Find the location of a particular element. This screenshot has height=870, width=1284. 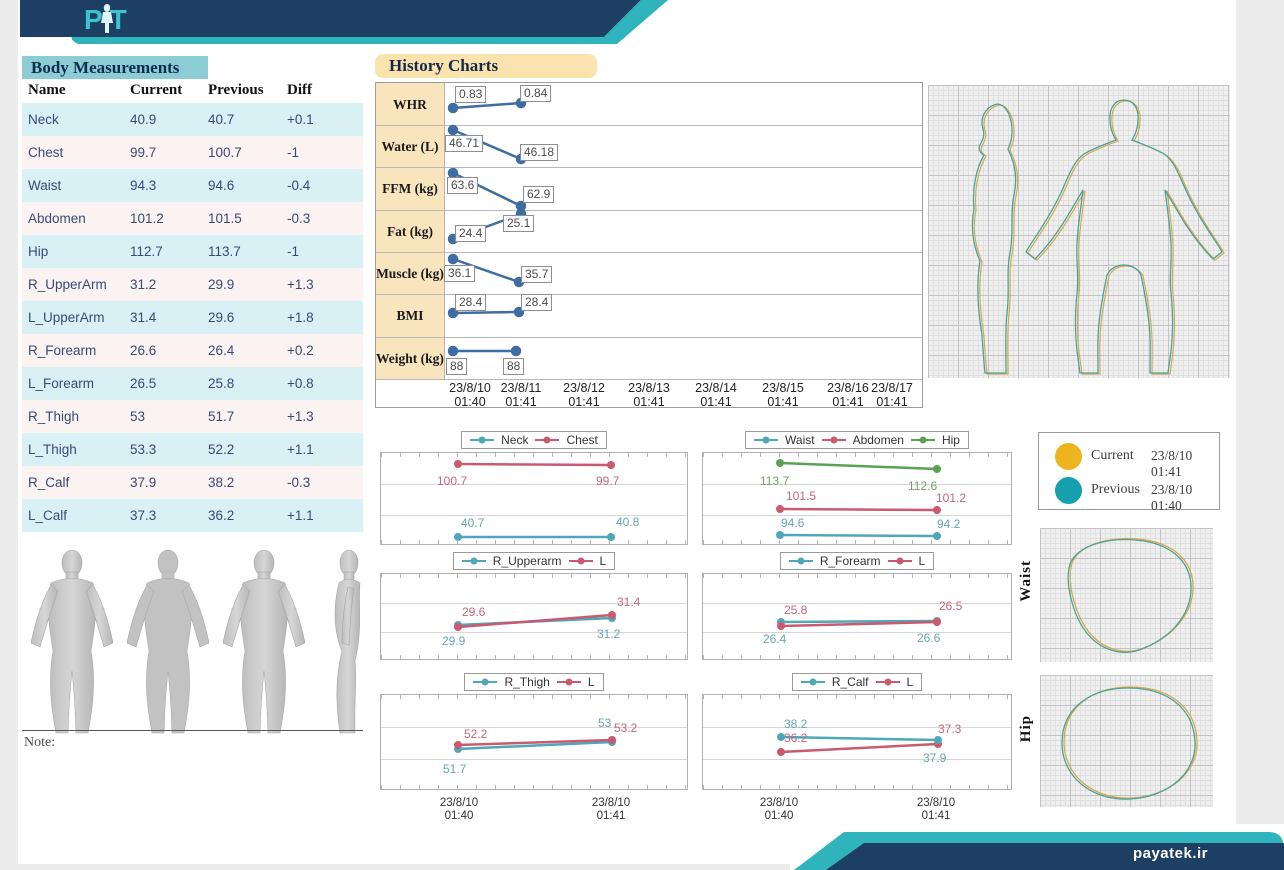

table-header: Name Current Previous Diff is located at coordinates (192, 92).